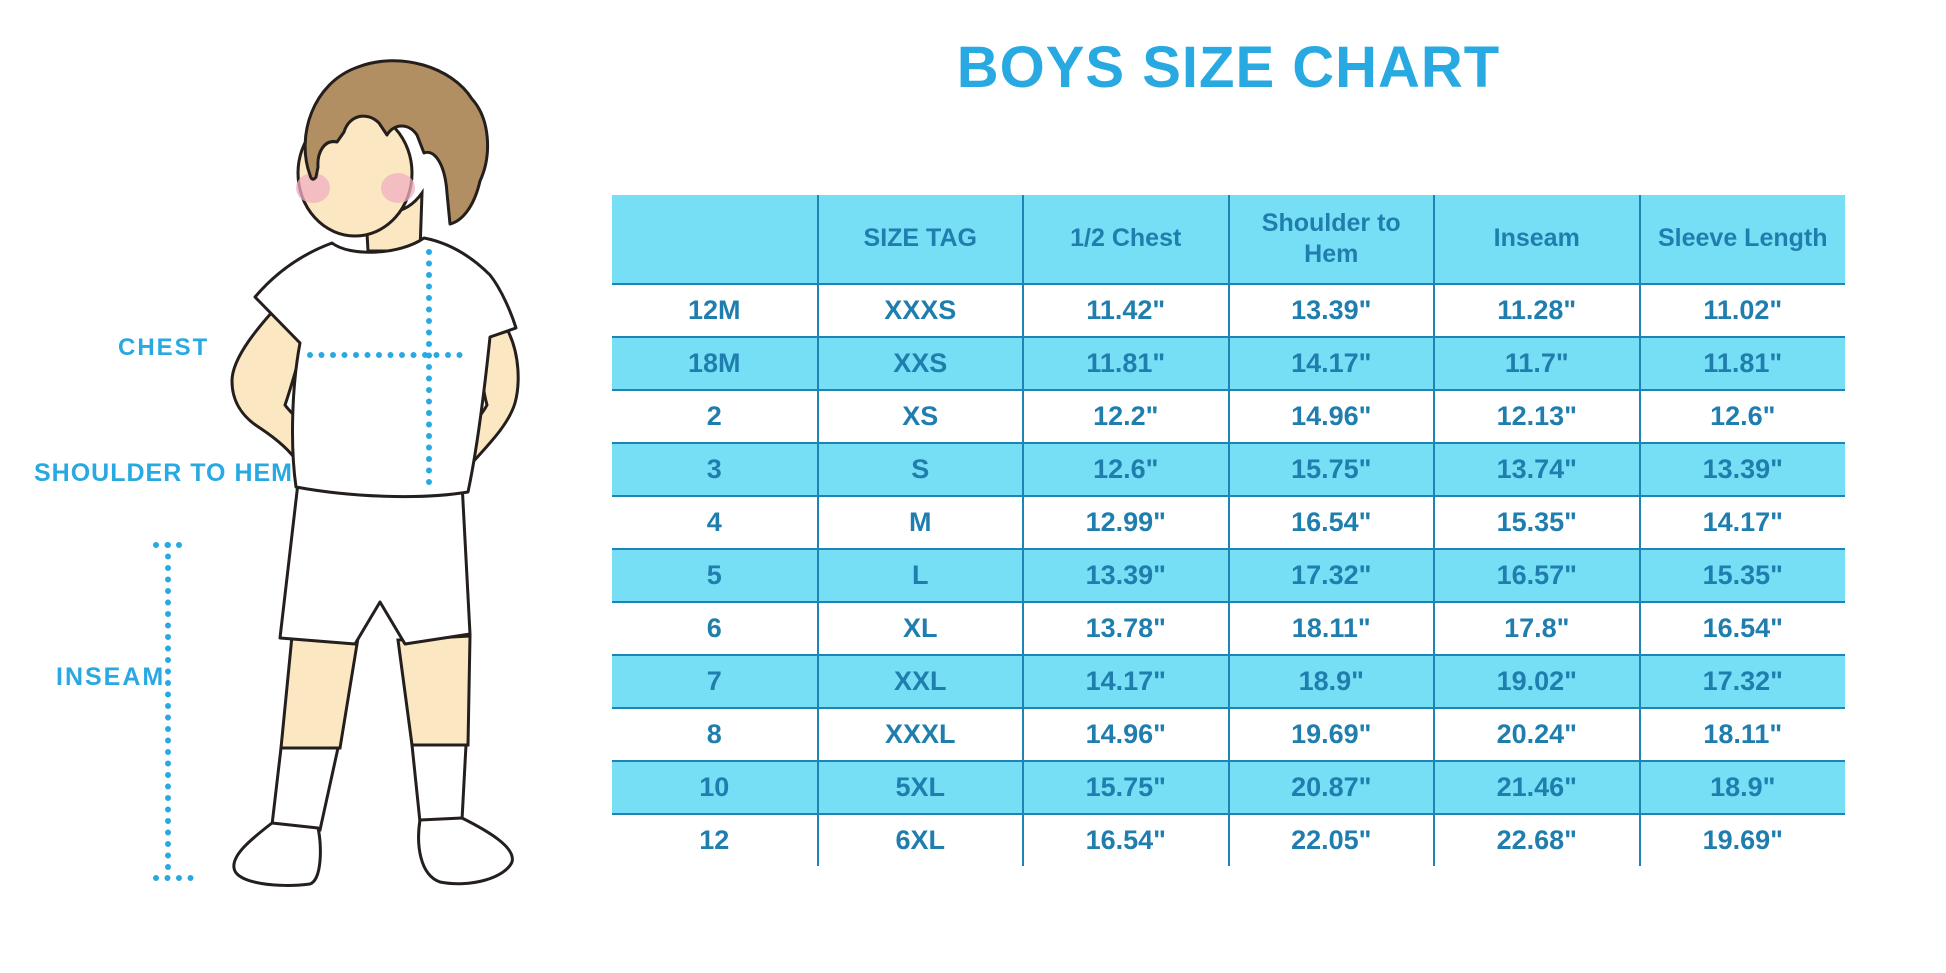  I want to click on value-cell: 20.87", so click(1331, 787).